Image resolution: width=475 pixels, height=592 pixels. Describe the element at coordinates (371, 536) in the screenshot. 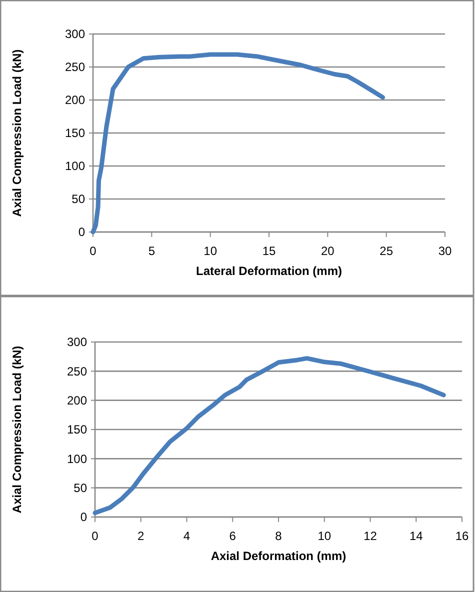

I see `x-tick-label: 12` at that location.